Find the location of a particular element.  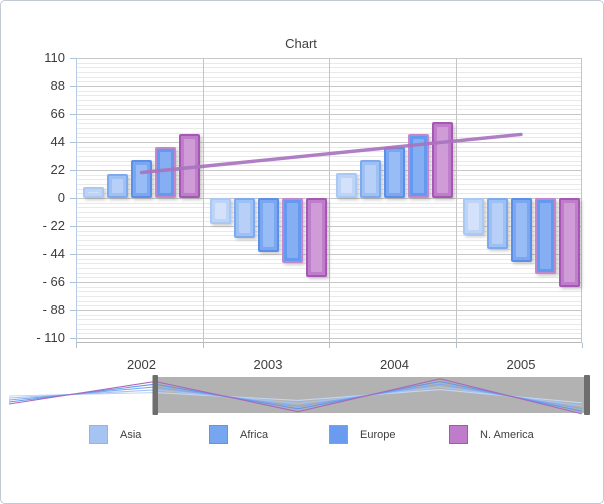

y-axis-label: - 22 is located at coordinates (53, 225).